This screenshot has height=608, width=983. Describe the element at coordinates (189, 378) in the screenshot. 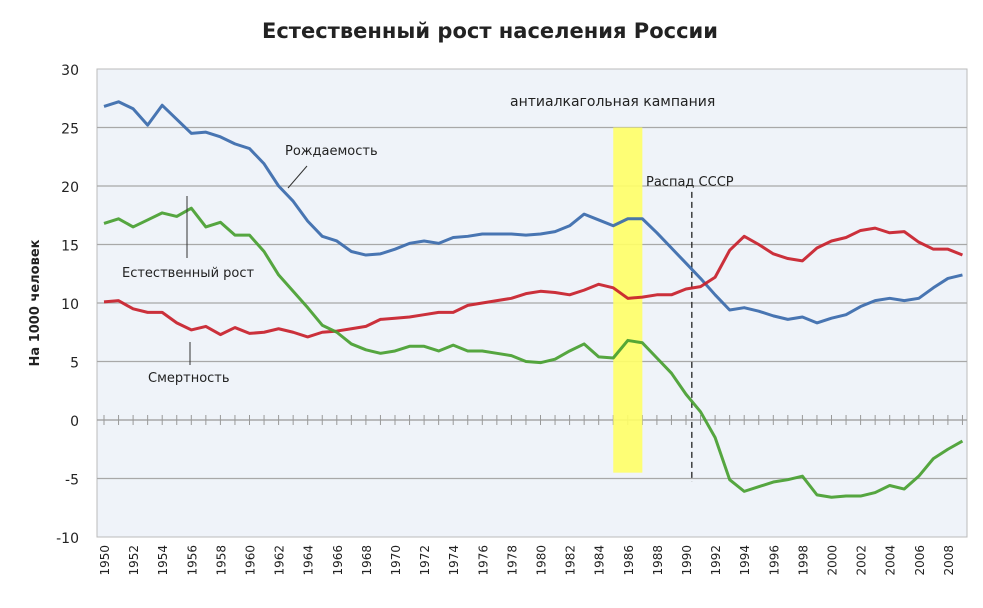

I see `death-label: Смертность` at that location.